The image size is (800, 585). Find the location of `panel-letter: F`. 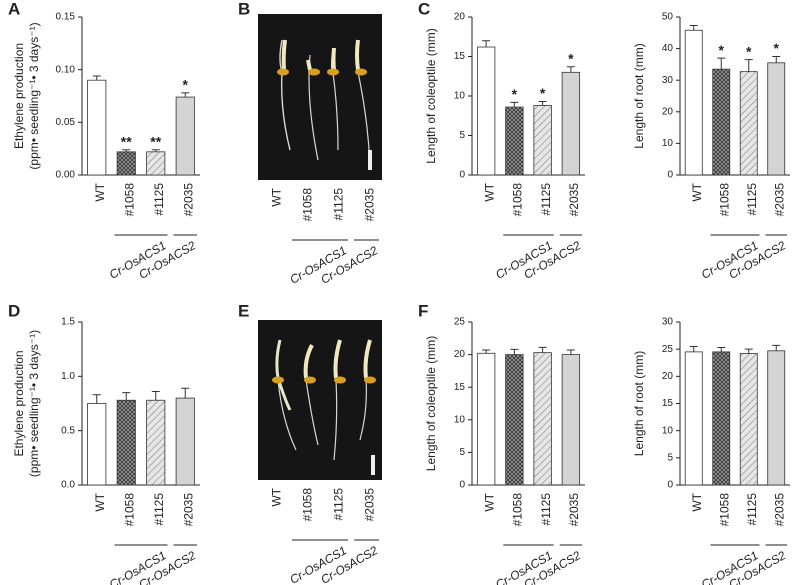

panel-letter: F is located at coordinates (423, 310).